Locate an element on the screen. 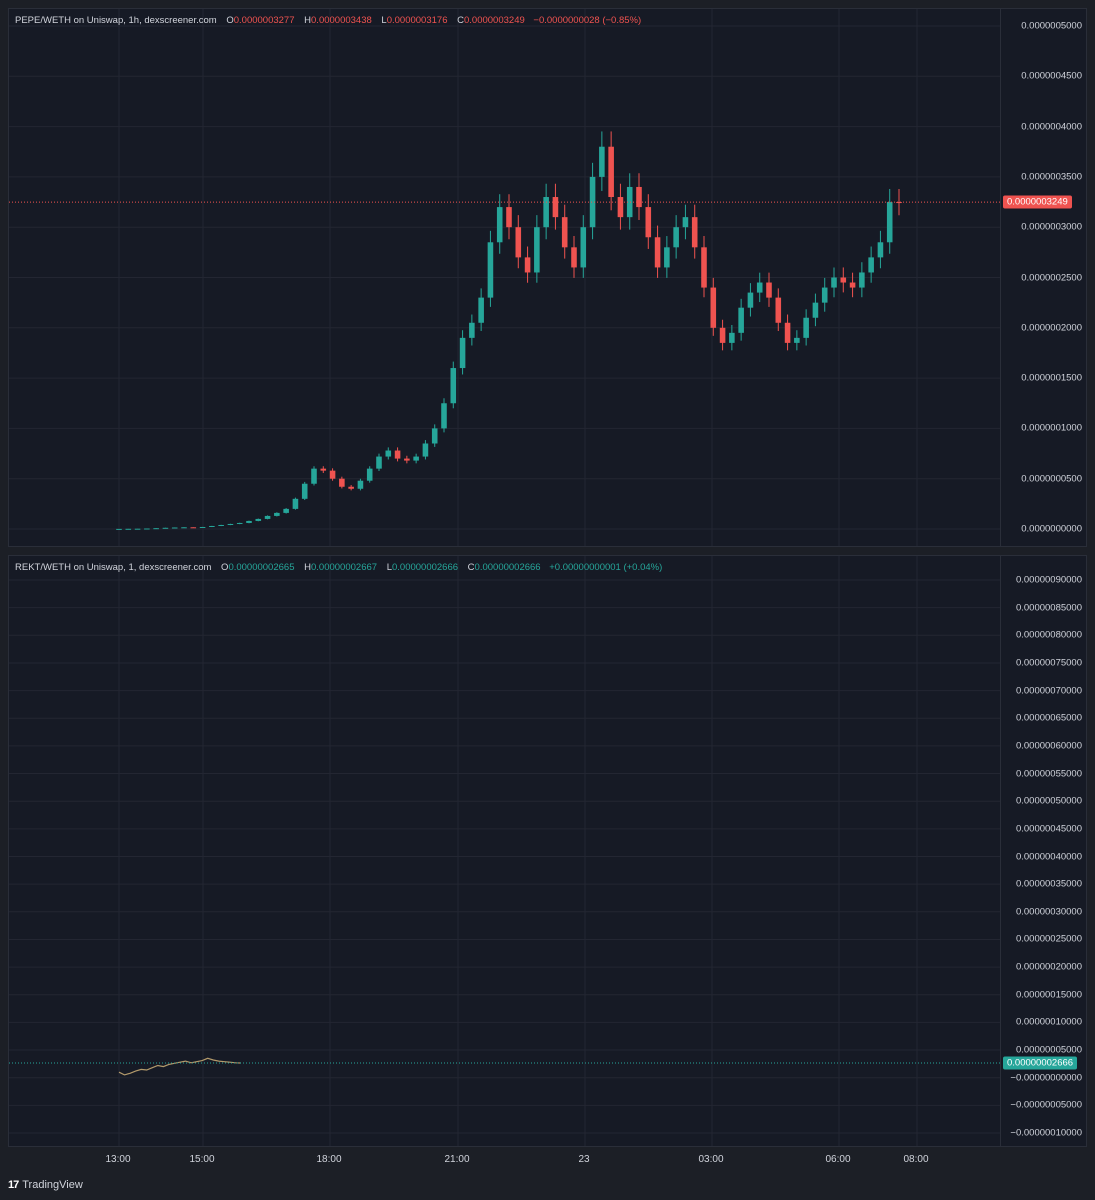 This screenshot has width=1095, height=1200. time-label: 06:00 is located at coordinates (838, 1159).